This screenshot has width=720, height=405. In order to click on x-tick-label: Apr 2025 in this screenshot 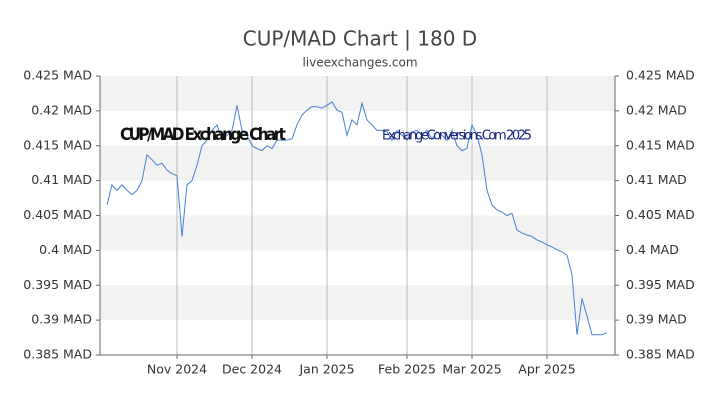, I will do `click(546, 369)`.